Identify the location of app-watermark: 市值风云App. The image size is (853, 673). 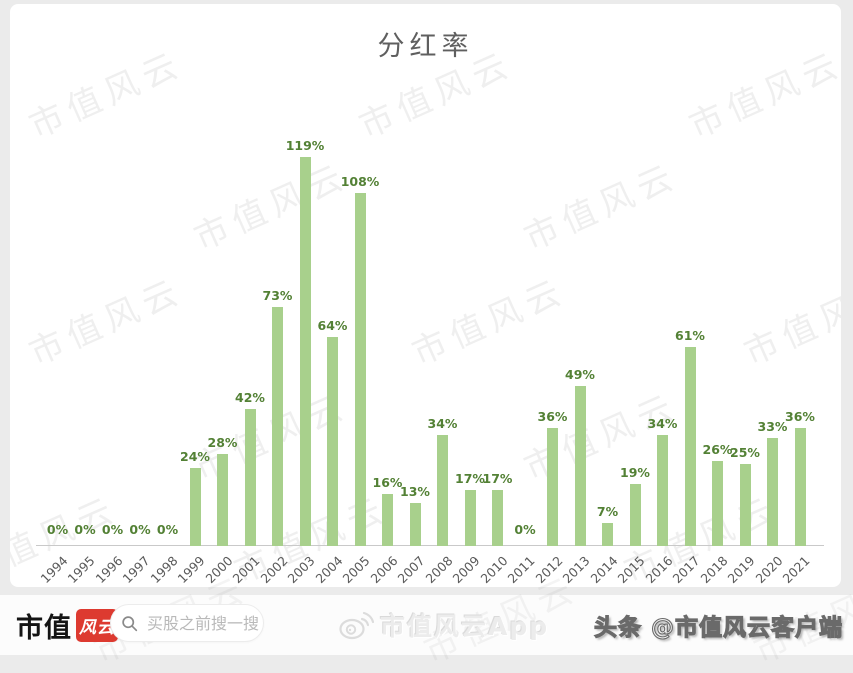
(443, 625).